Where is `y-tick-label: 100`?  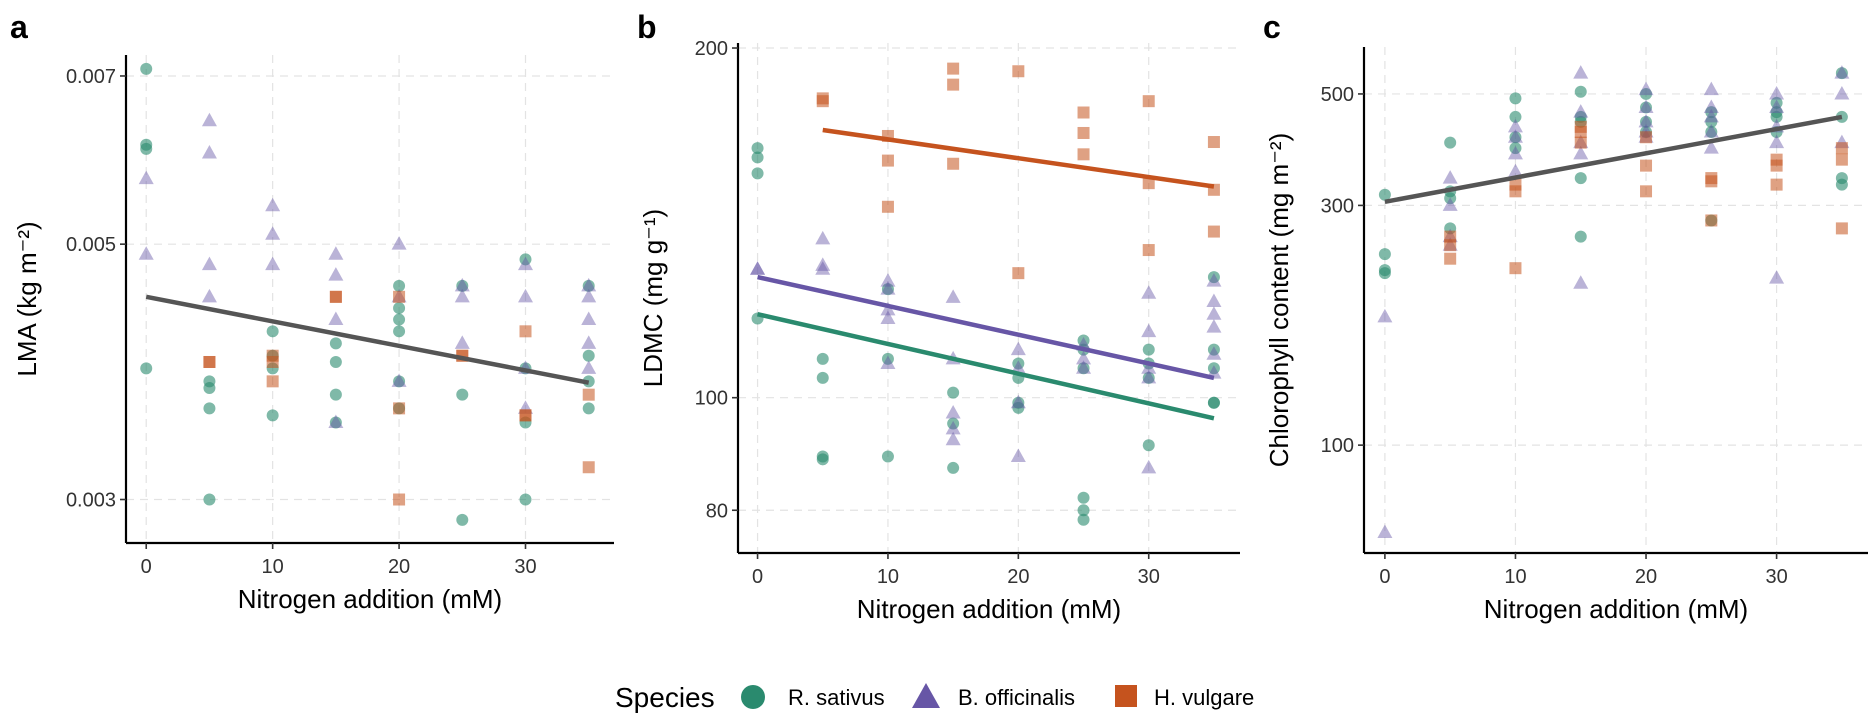
y-tick-label: 100 is located at coordinates (1337, 446).